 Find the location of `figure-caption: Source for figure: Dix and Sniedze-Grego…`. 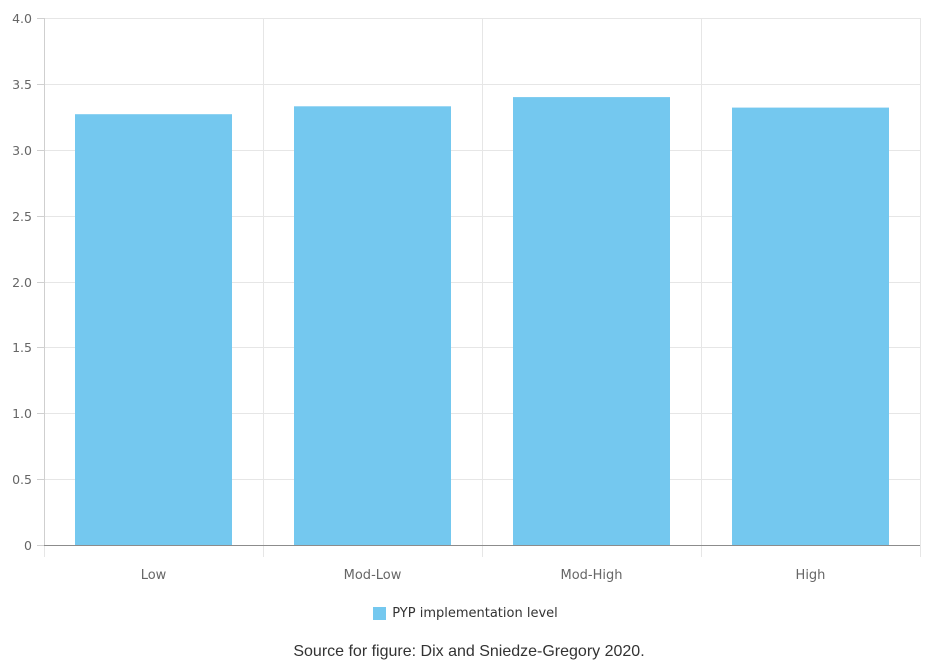

figure-caption: Source for figure: Dix and Sniedze-Grego… is located at coordinates (469, 651).